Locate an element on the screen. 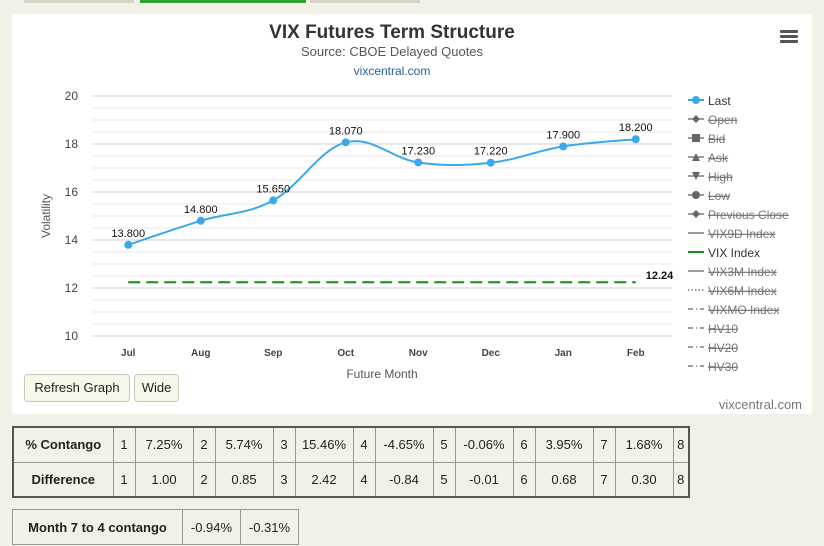  table-cell: 2.42 is located at coordinates (324, 479).